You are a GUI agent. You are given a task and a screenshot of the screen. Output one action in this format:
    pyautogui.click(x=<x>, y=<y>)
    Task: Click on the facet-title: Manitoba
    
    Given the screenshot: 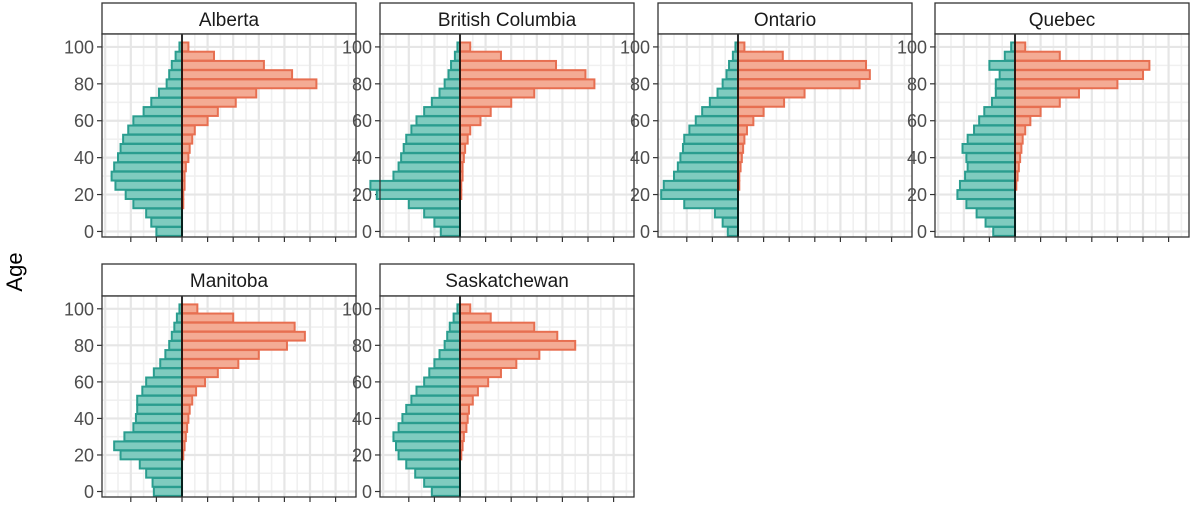 What is the action you would take?
    pyautogui.click(x=229, y=281)
    